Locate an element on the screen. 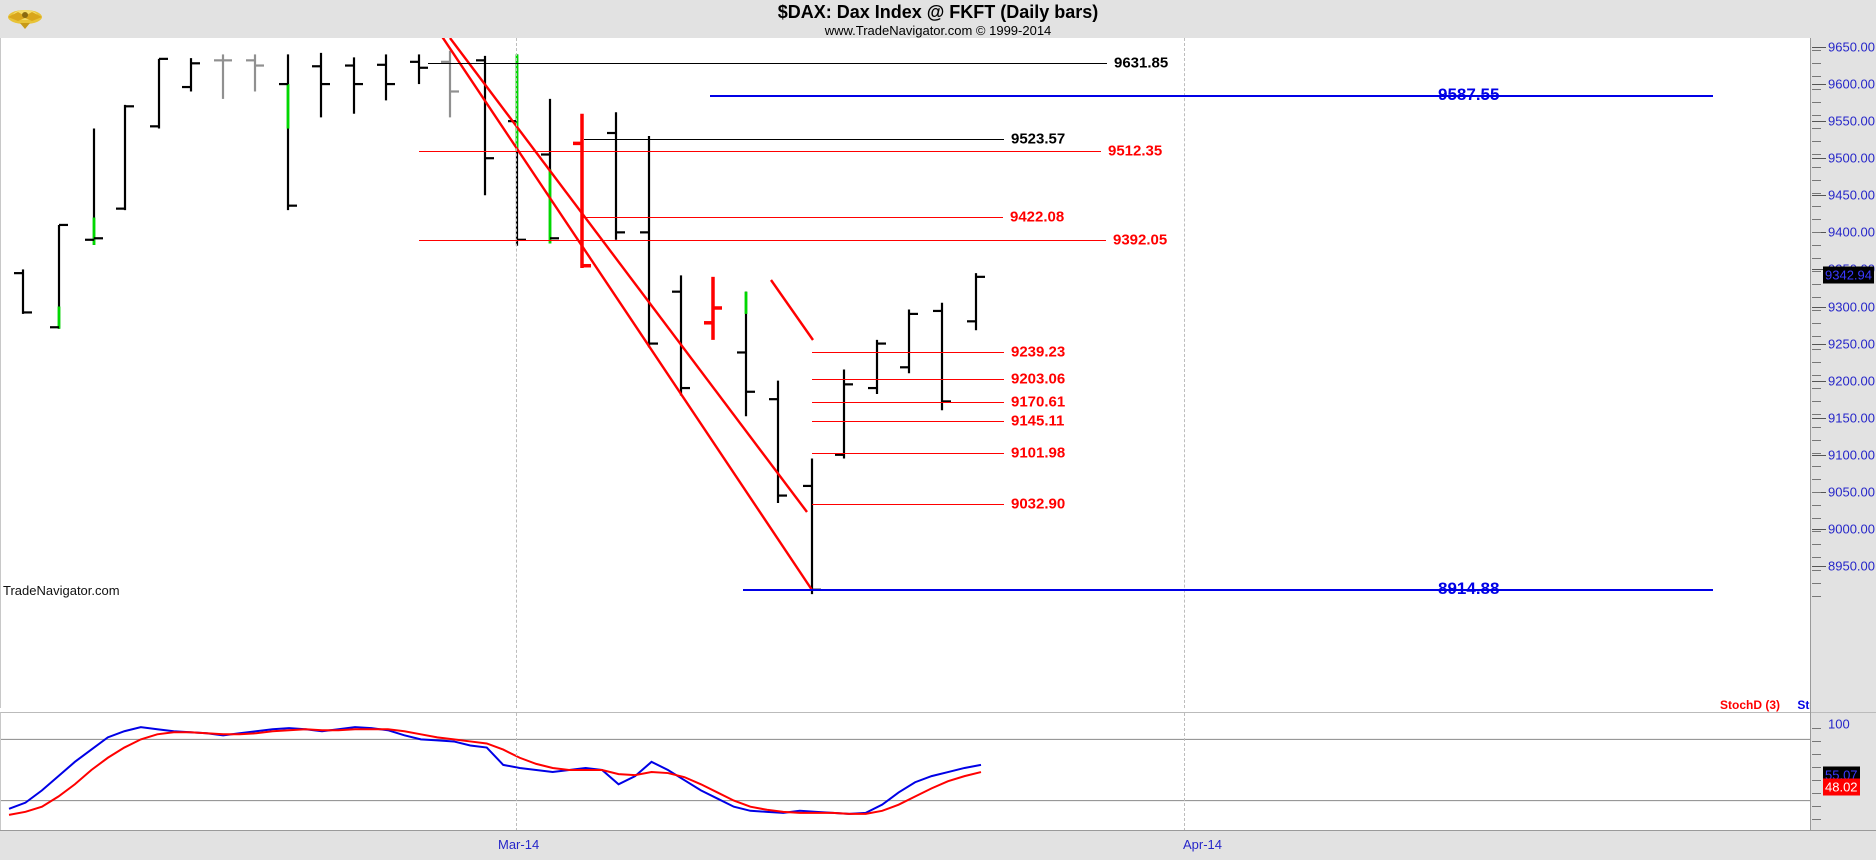  price-level-label: 9392.05 is located at coordinates (1140, 240).